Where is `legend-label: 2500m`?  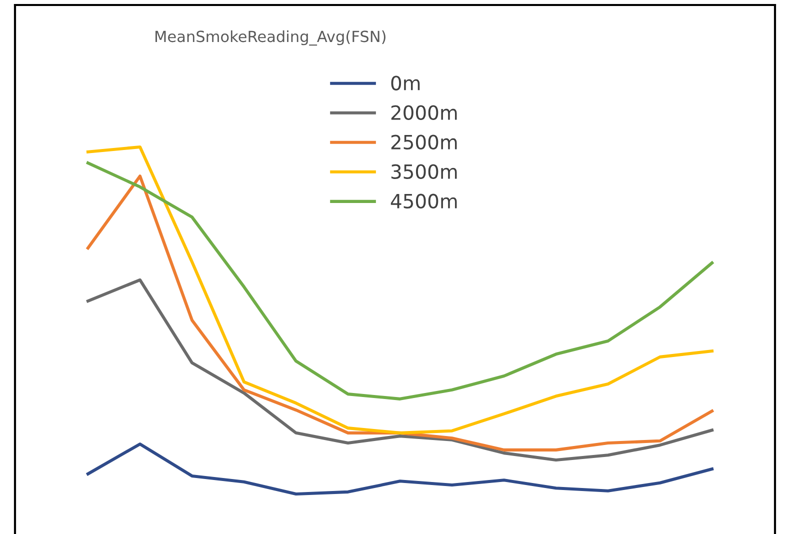
legend-label: 2500m is located at coordinates (424, 142).